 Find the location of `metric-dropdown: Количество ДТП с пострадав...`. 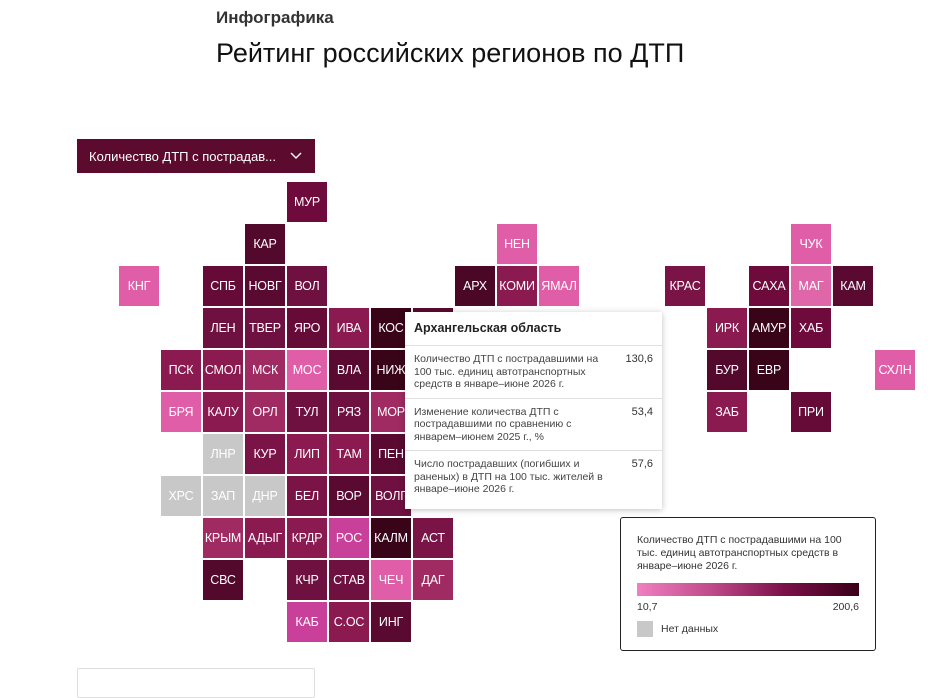

metric-dropdown: Количество ДТП с пострадав... is located at coordinates (196, 156).